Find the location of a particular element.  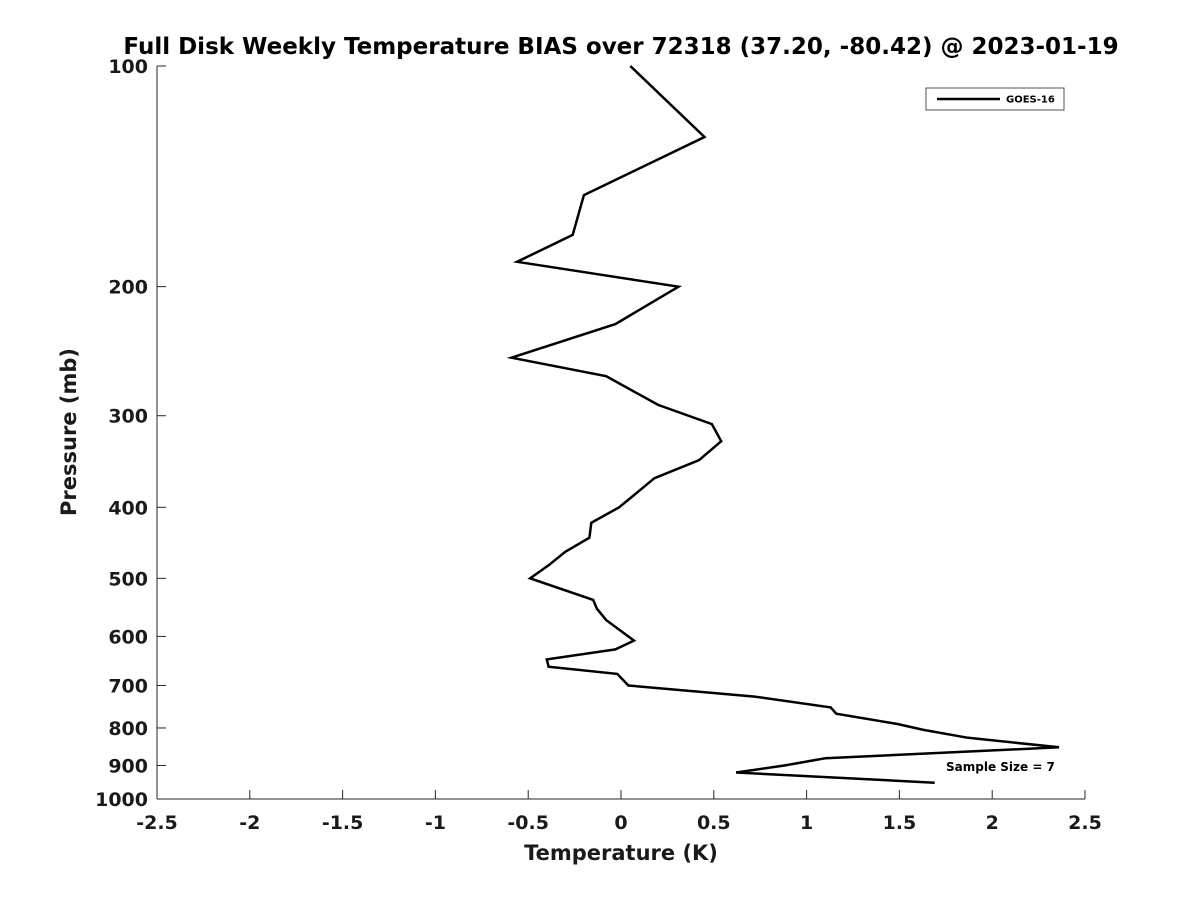

y-tick-label: 100 is located at coordinates (128, 67).